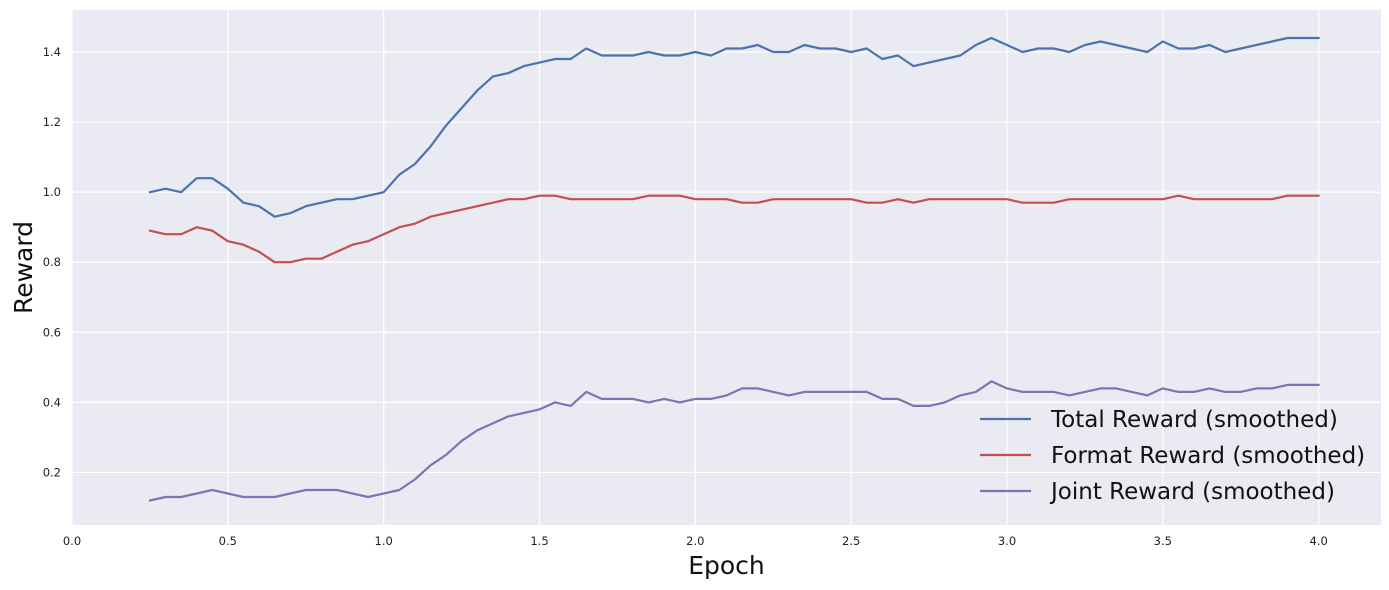 The width and height of the screenshot is (1389, 590). I want to click on x-tick-label: 1.5, so click(539, 541).